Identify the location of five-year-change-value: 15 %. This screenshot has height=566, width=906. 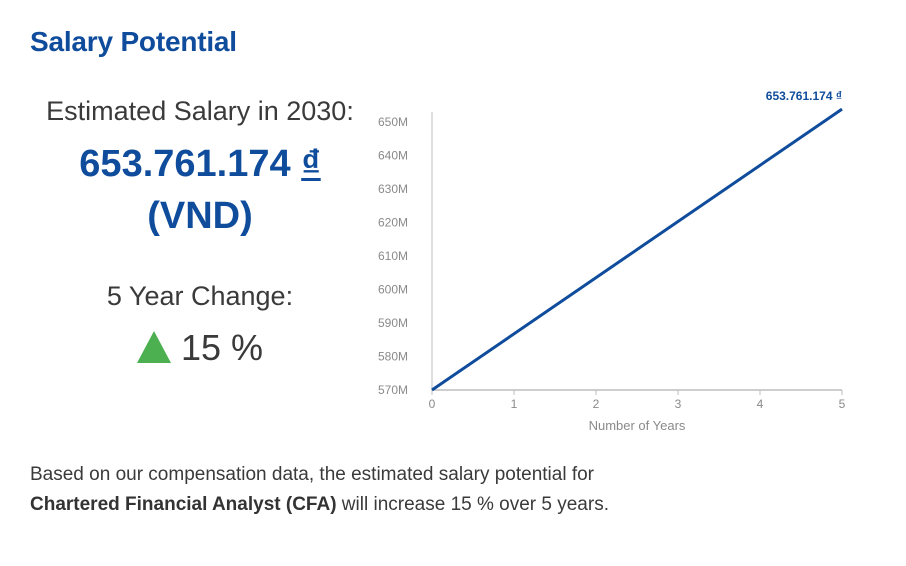
(222, 347).